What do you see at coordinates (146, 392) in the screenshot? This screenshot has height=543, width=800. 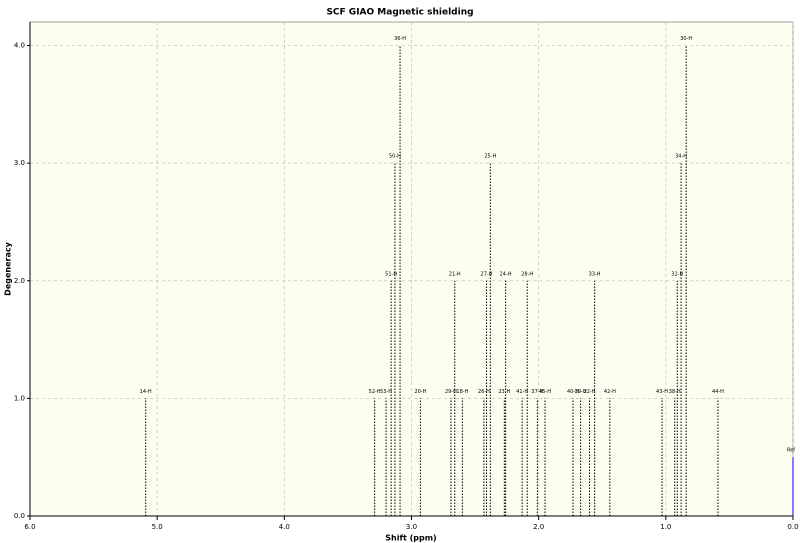 I see `peak-label: 14-H` at bounding box center [146, 392].